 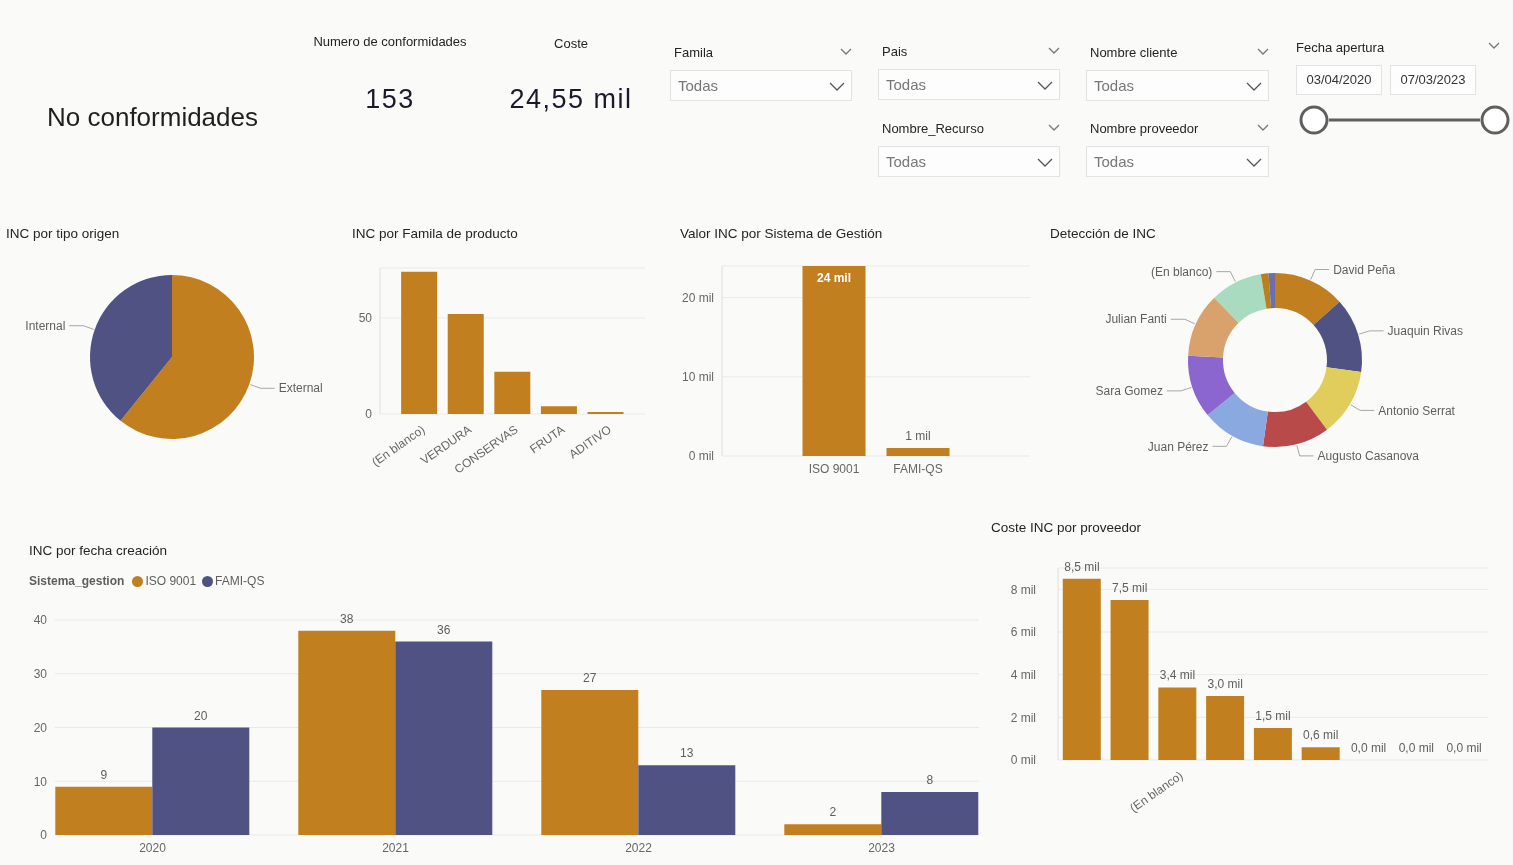 I want to click on data-label: 1 mil, so click(x=918, y=436).